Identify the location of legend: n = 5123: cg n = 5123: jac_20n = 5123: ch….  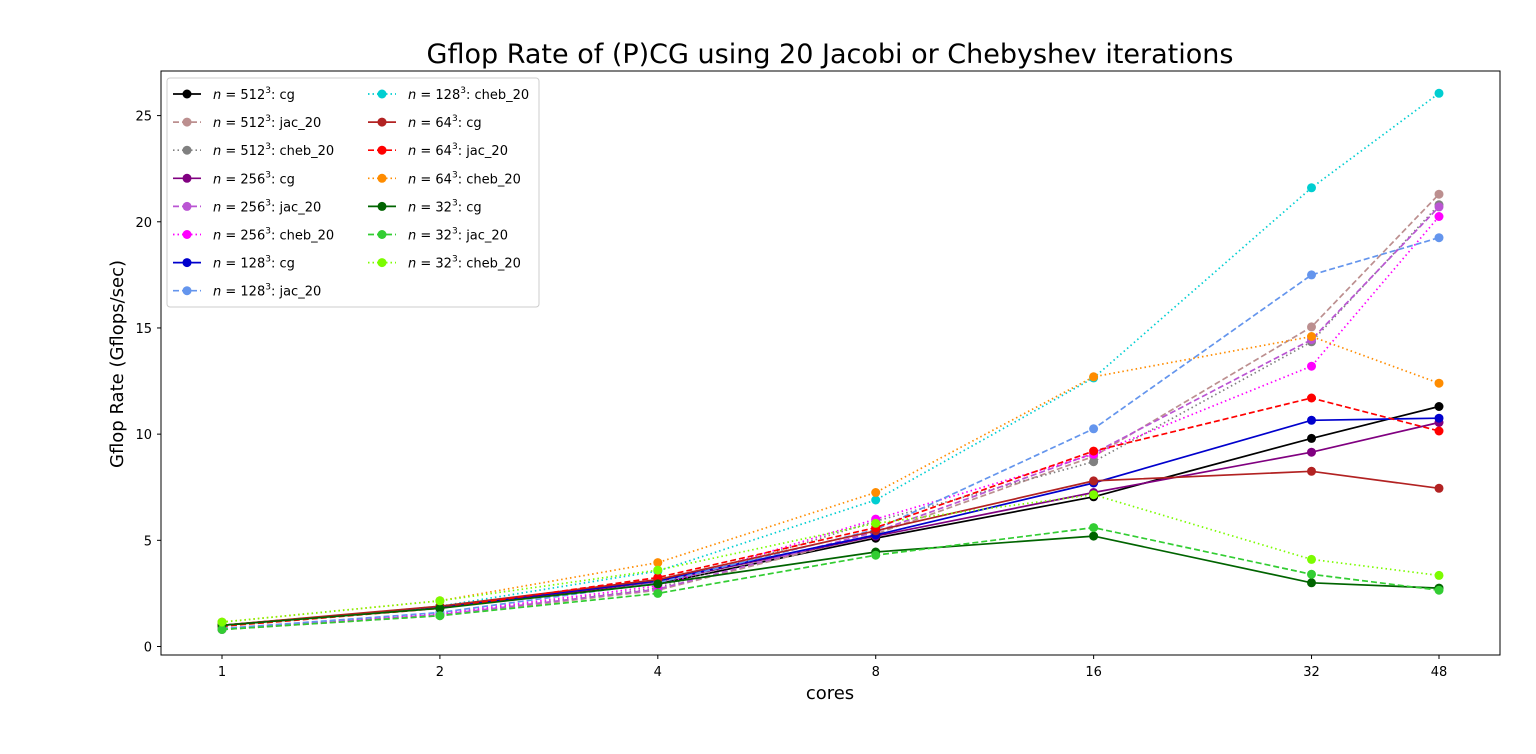
(353, 192).